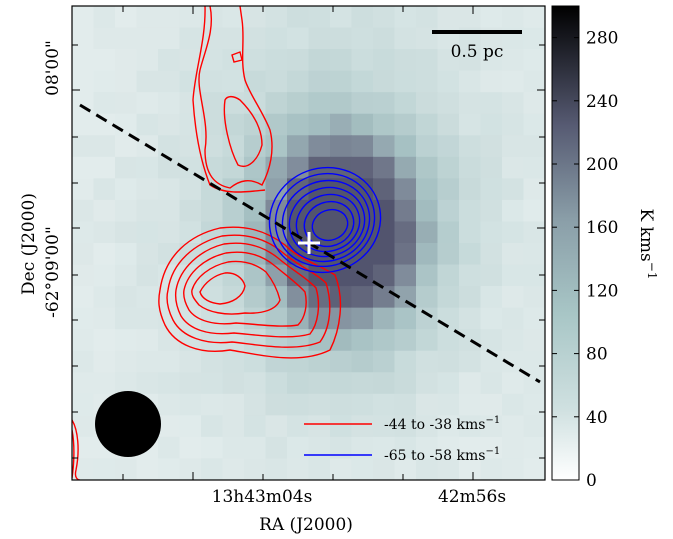  What do you see at coordinates (402, 439) in the screenshot?
I see `legend: -44 to -38 kms−1 -65 to -58 kms−1` at bounding box center [402, 439].